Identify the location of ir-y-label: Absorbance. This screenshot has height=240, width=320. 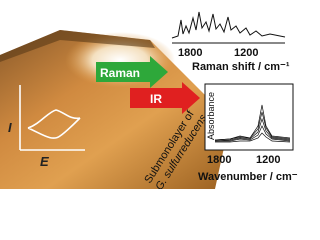
(211, 116).